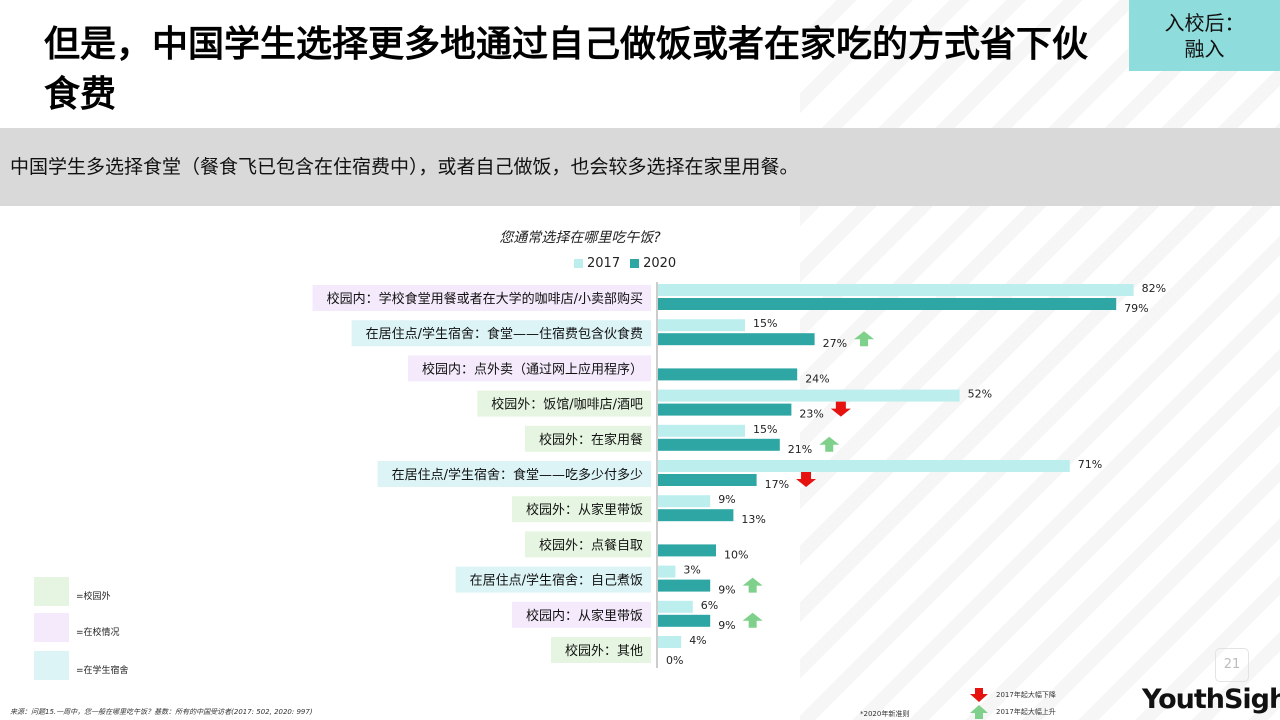 This screenshot has width=1280, height=720. Describe the element at coordinates (566, 69) in the screenshot. I see `page-title: 但是，中国学生选择更多地通过自己做饭或者在家吃的方式省下伙食费` at that location.